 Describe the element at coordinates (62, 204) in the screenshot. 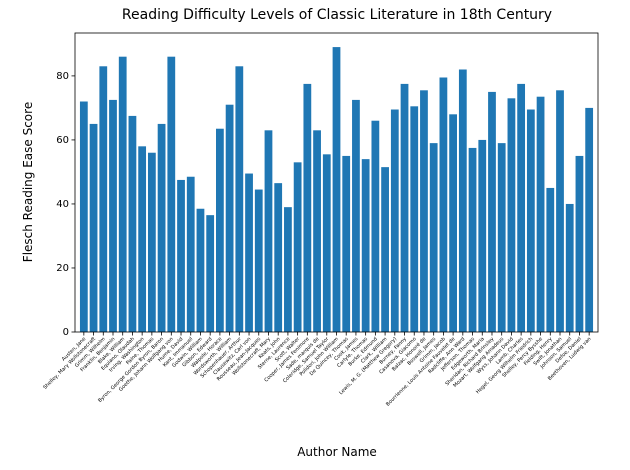

I see `y-tick-label: 40` at that location.